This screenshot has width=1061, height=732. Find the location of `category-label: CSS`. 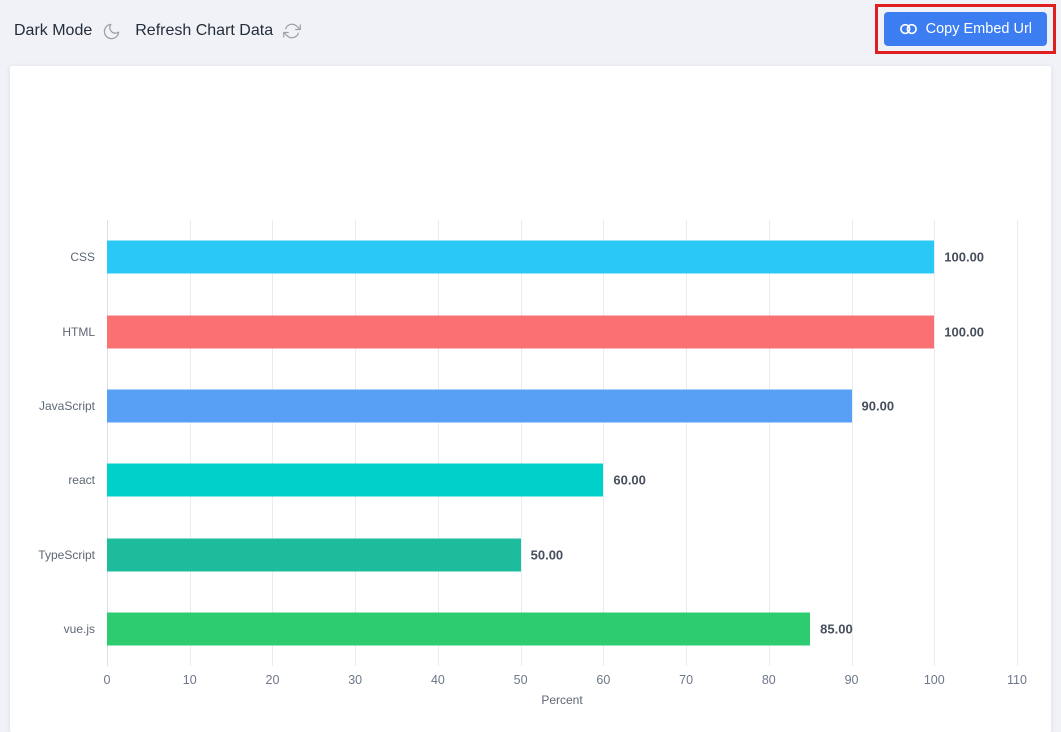

category-label: CSS is located at coordinates (82, 257).